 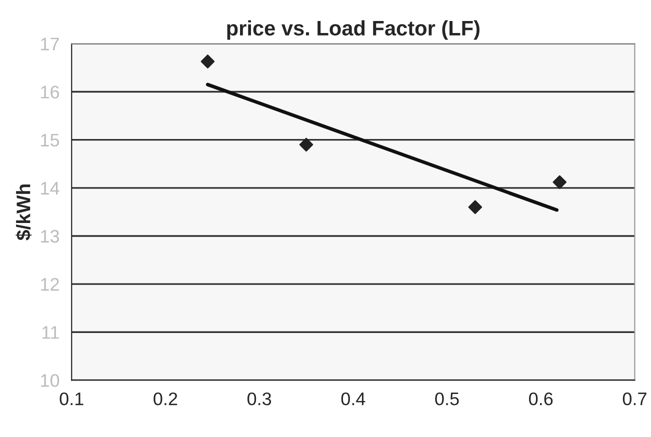 I want to click on y-tick-label: 15, so click(x=50, y=140).